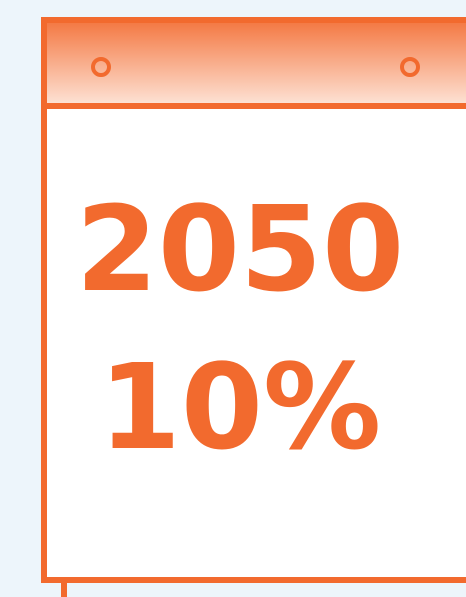 This screenshot has height=597, width=466. I want to click on percentage: 10%, so click(240, 407).